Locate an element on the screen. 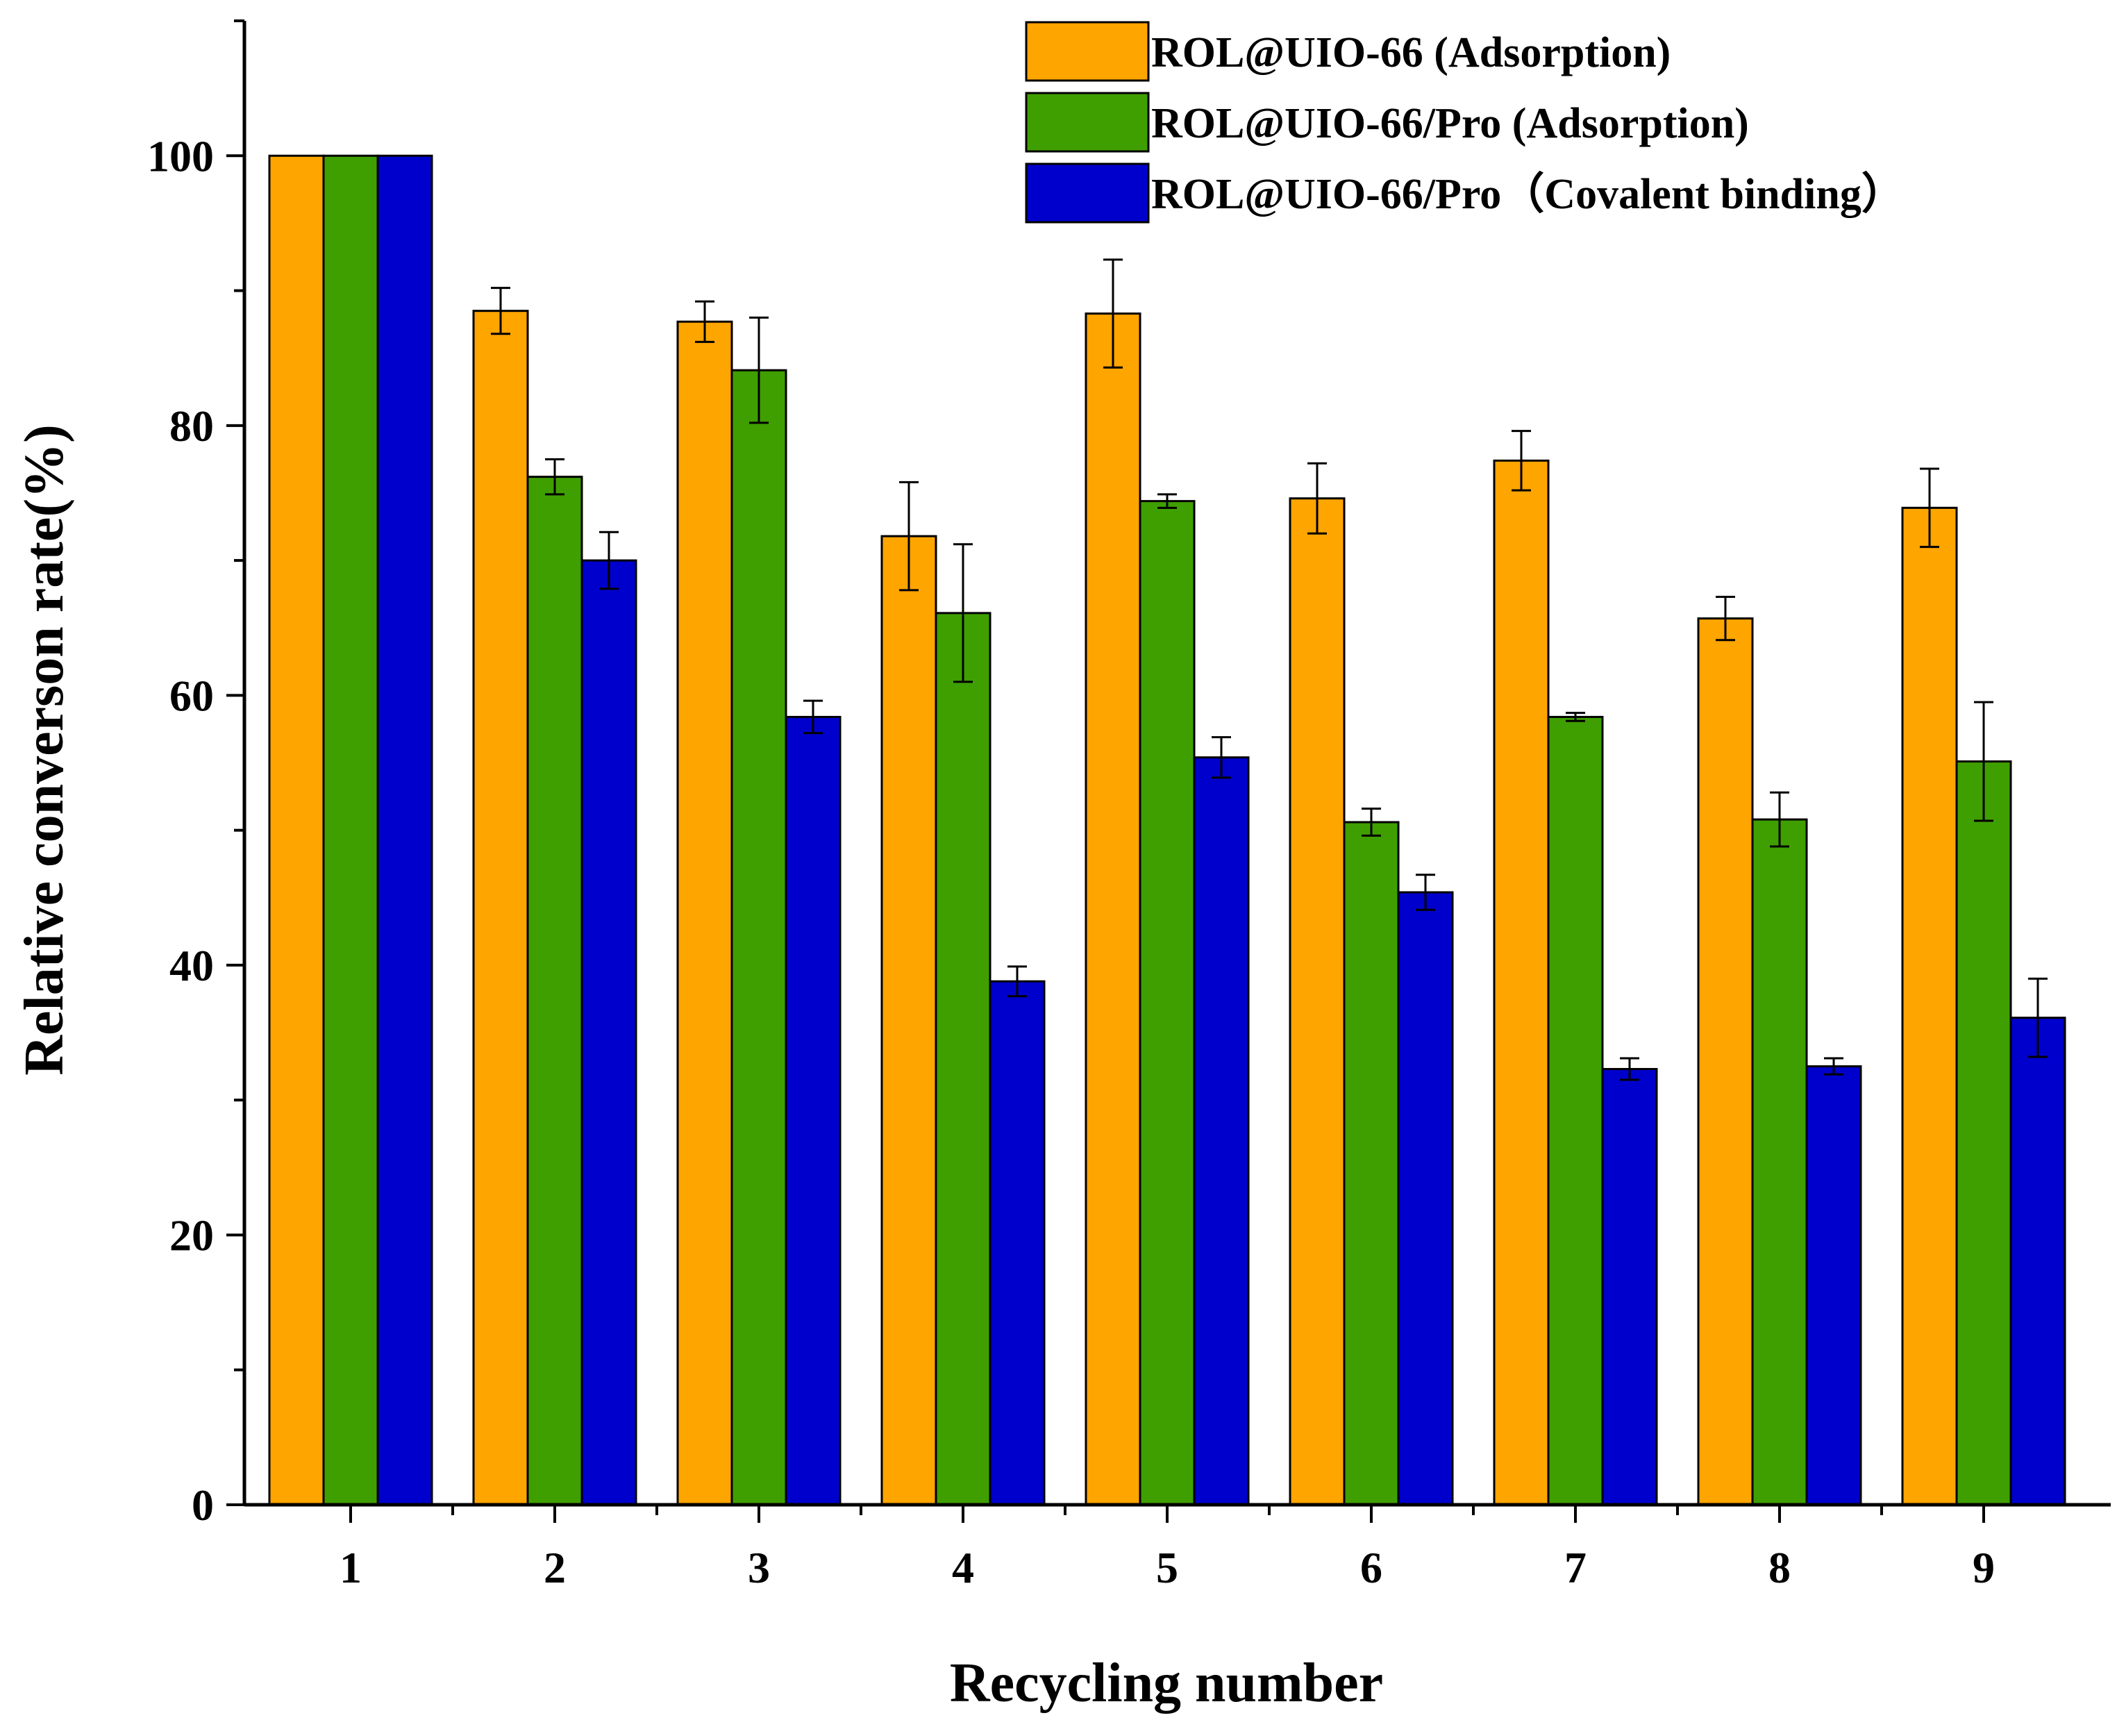 This screenshot has height=1736, width=2117. error-bar-s2-c6 is located at coordinates (1371, 822).